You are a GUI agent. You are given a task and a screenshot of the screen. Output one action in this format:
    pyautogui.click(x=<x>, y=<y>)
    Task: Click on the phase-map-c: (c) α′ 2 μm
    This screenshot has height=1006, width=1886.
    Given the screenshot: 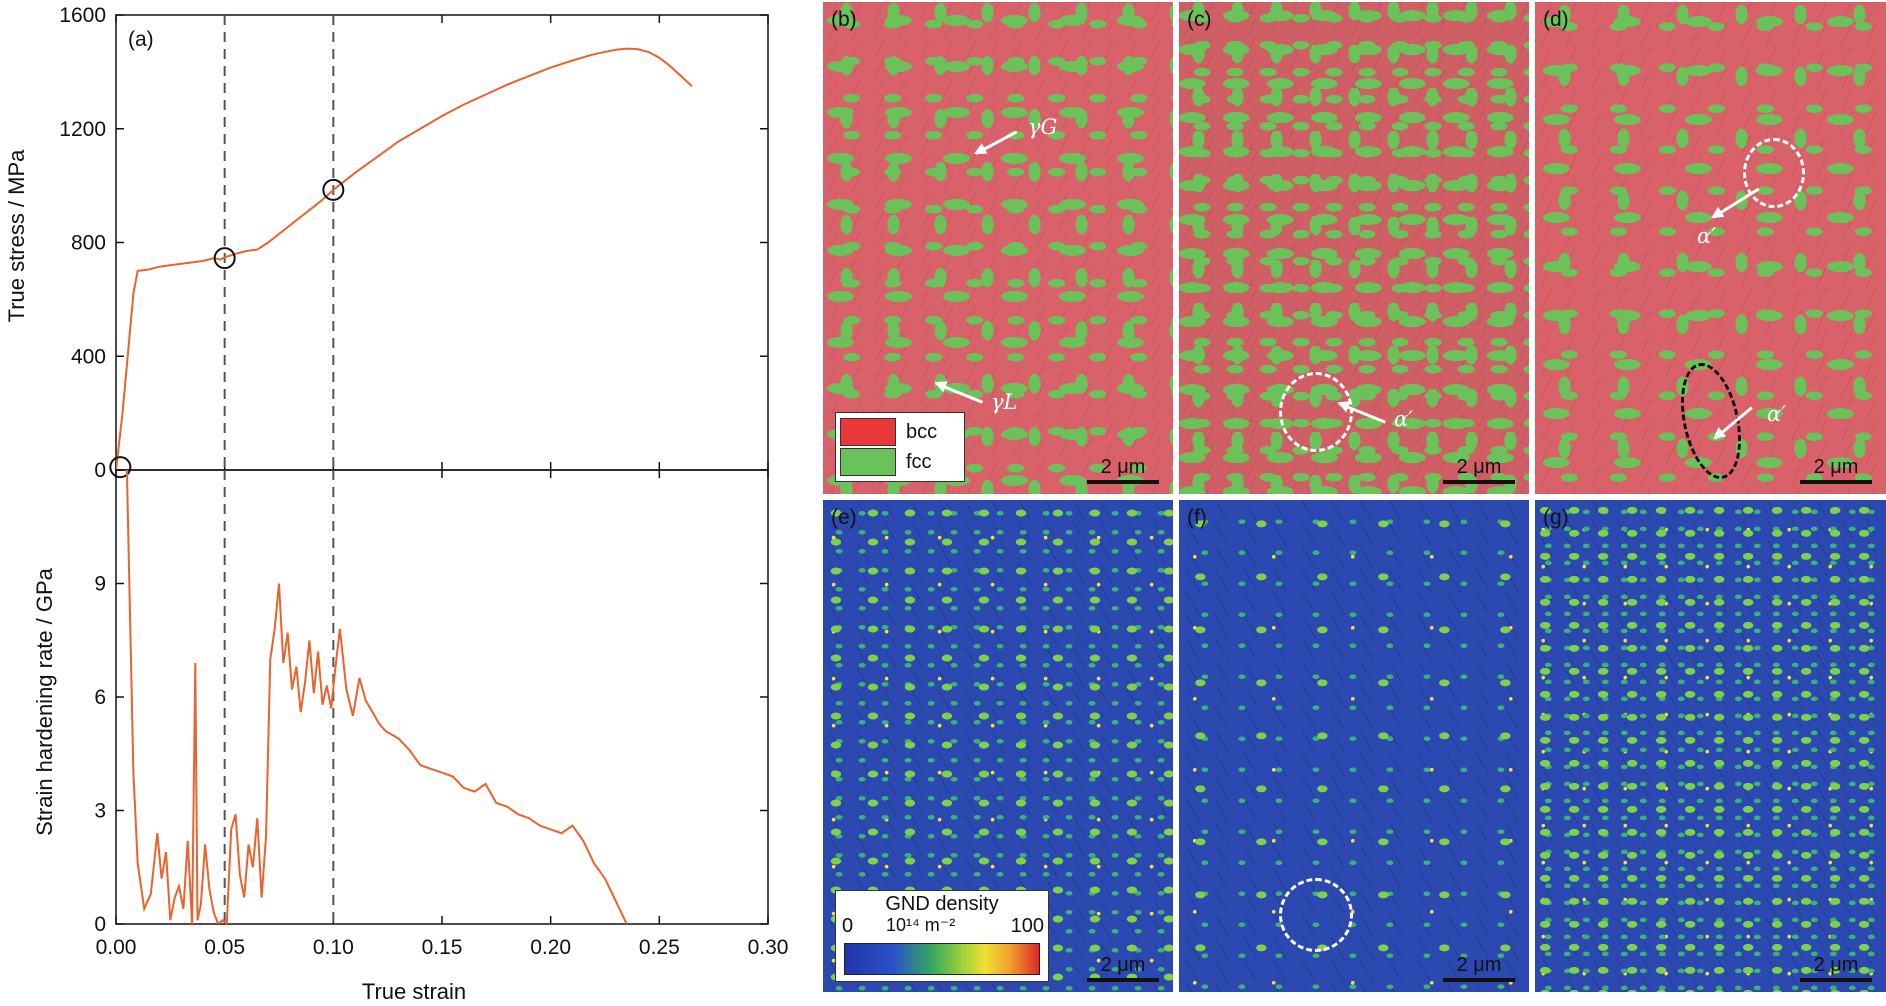 What is the action you would take?
    pyautogui.click(x=1354, y=248)
    